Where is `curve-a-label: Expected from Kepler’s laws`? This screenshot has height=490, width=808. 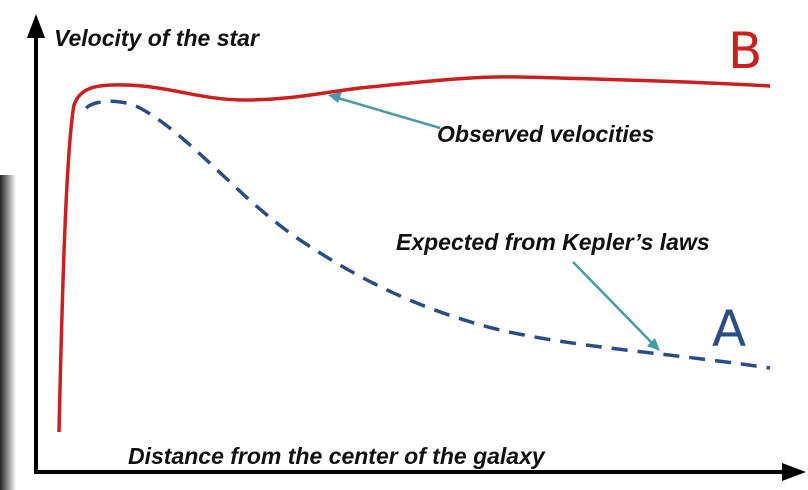
curve-a-label: Expected from Kepler’s laws is located at coordinates (553, 242).